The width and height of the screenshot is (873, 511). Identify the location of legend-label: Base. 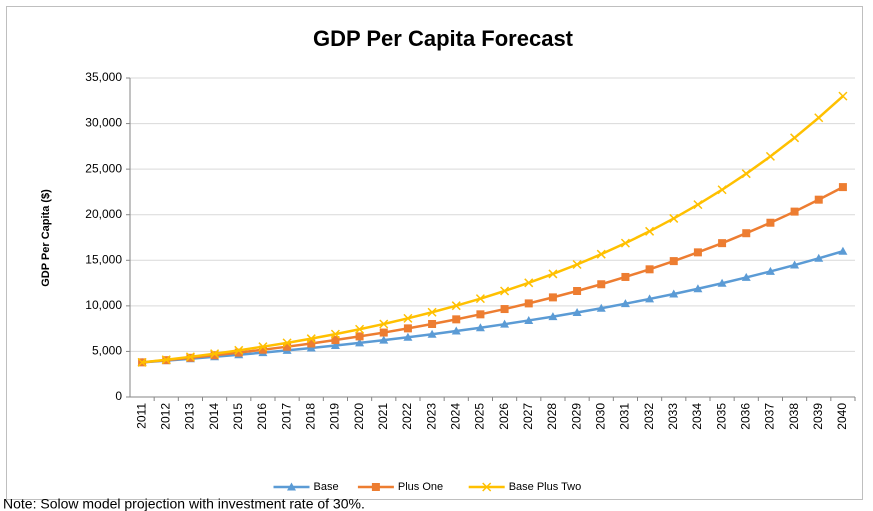
(326, 487).